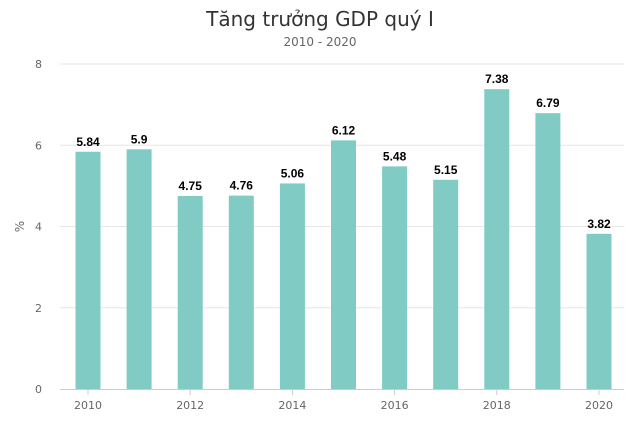 Image resolution: width=640 pixels, height=426 pixels. Describe the element at coordinates (38, 389) in the screenshot. I see `y-tick-label: 0` at that location.